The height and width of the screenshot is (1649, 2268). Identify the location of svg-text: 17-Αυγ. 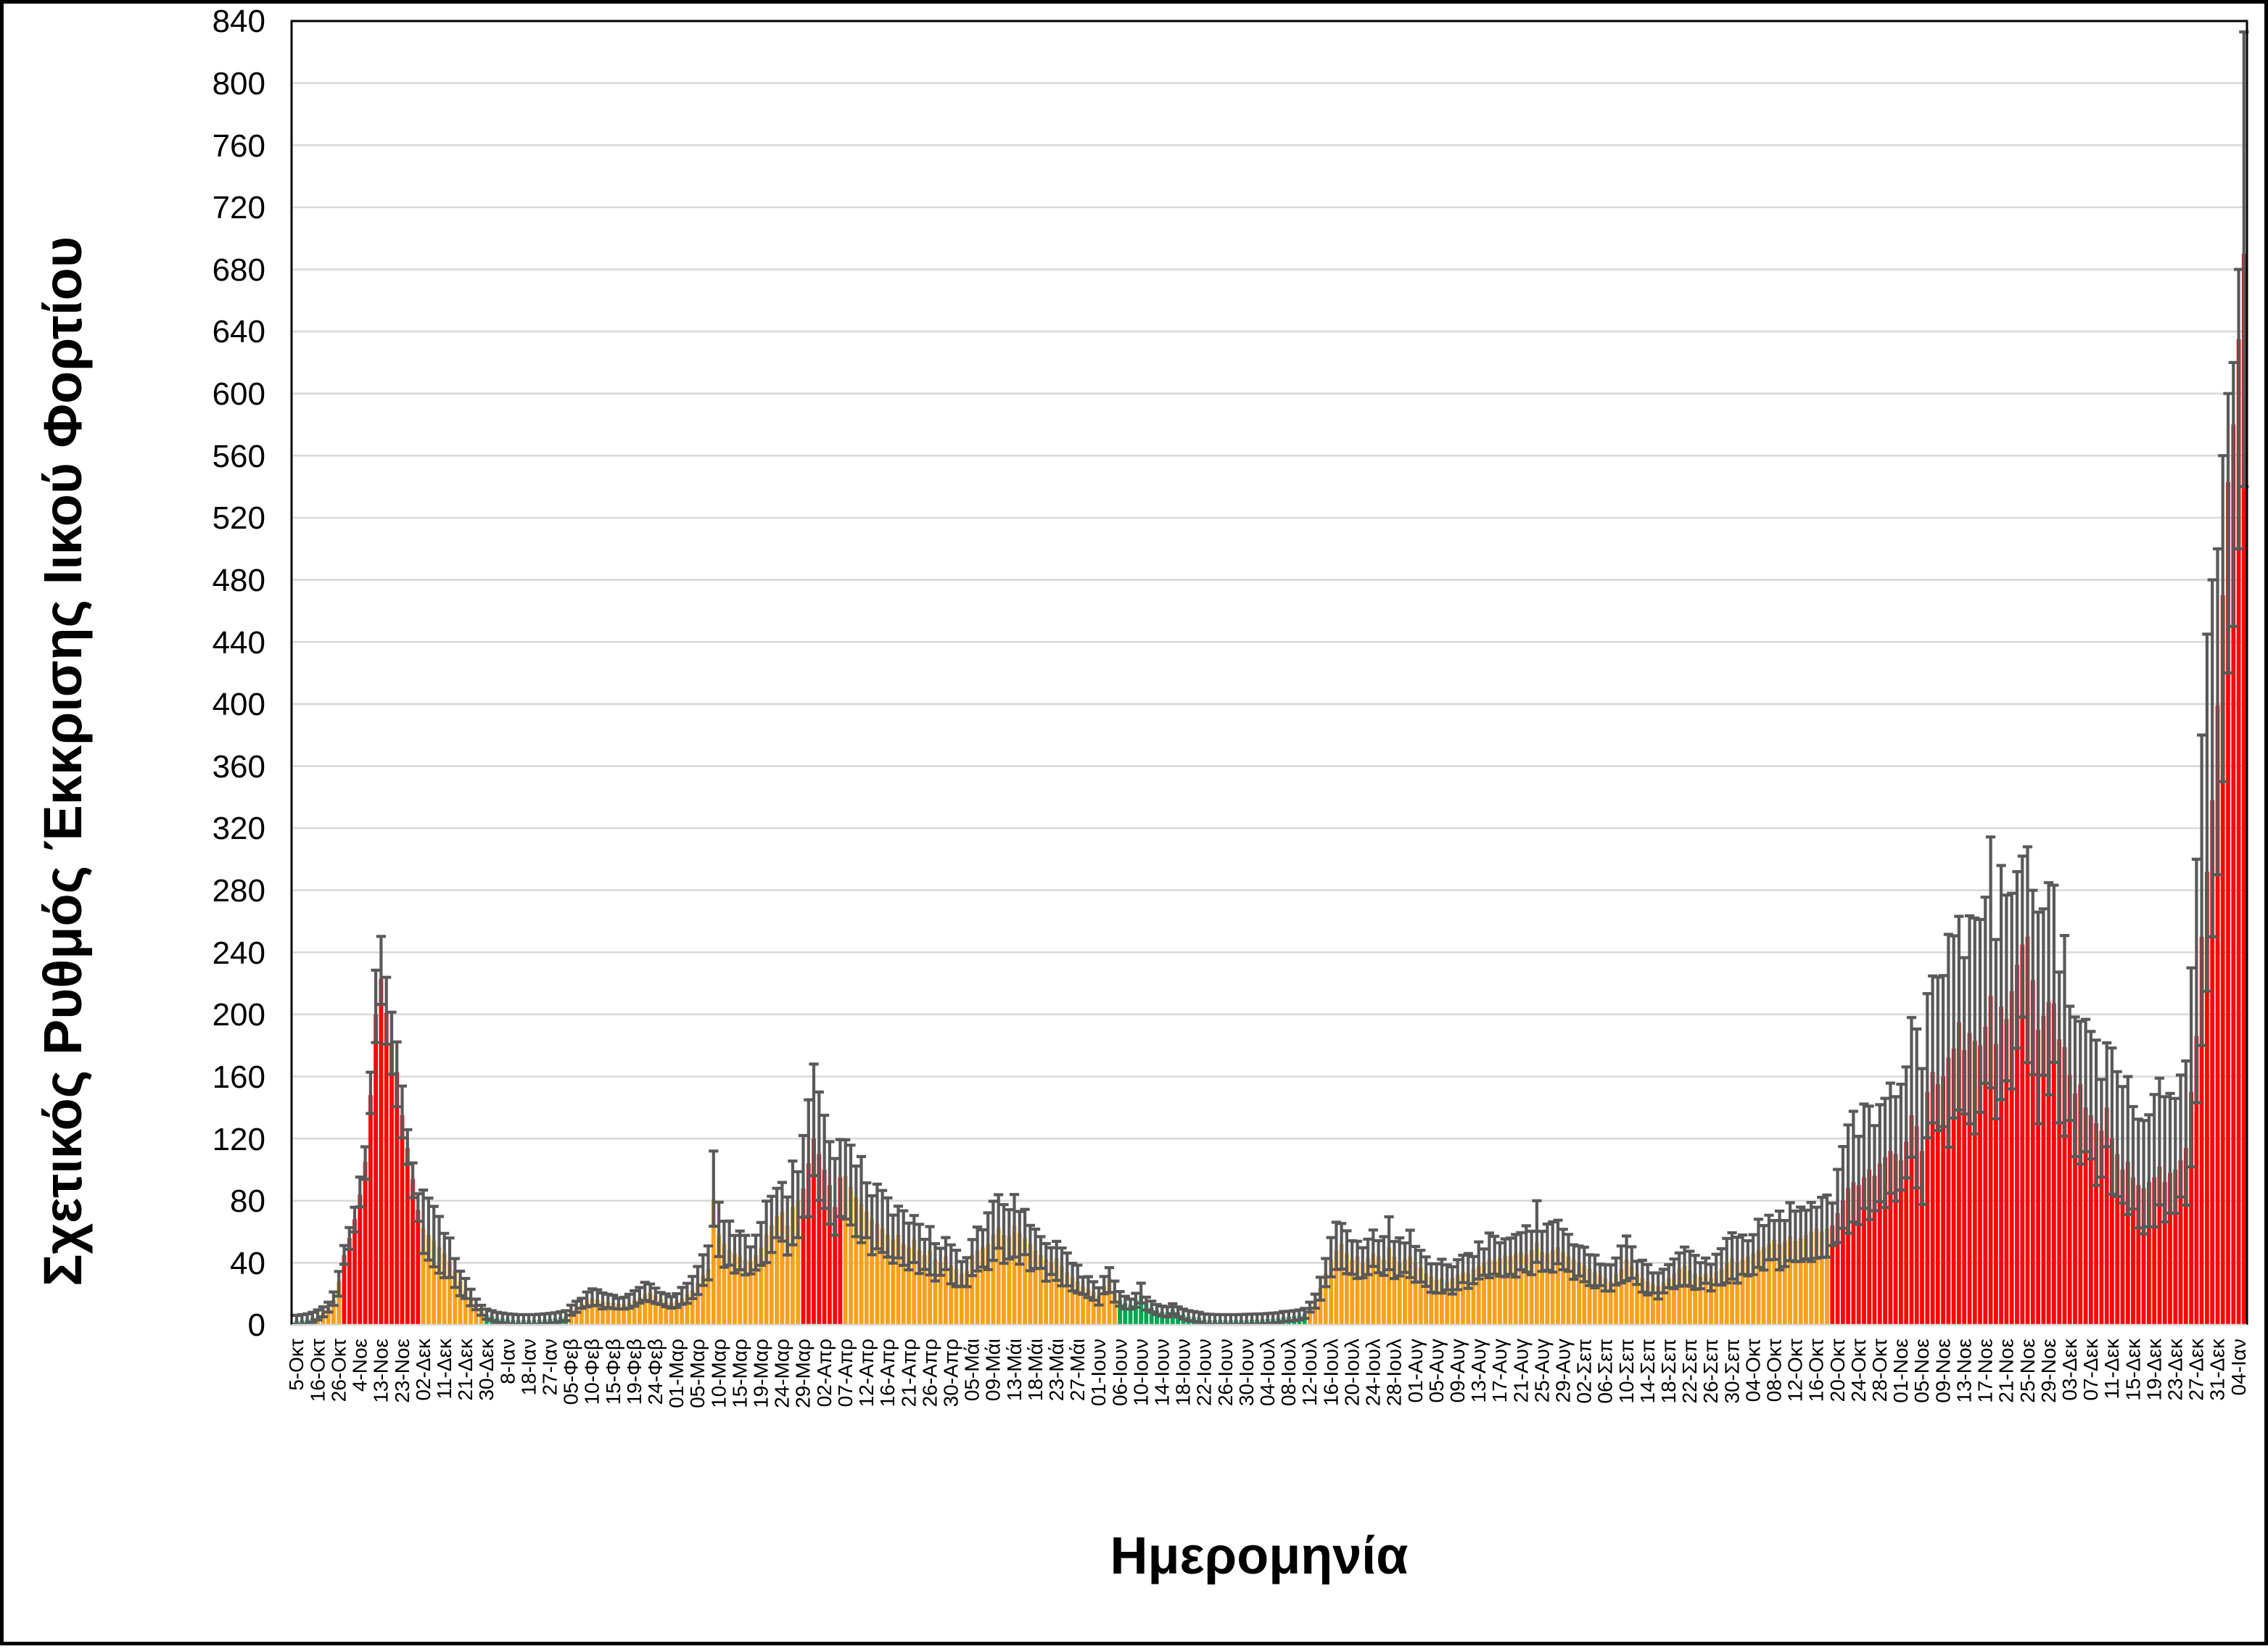
(1499, 1370).